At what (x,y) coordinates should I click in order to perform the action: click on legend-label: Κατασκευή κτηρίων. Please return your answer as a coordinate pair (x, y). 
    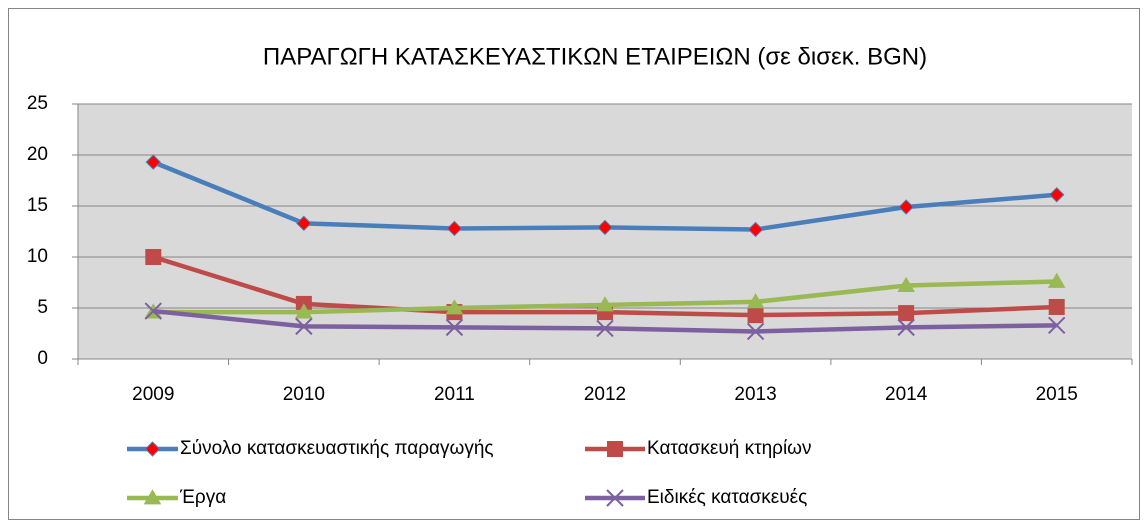
    Looking at the image, I should click on (729, 448).